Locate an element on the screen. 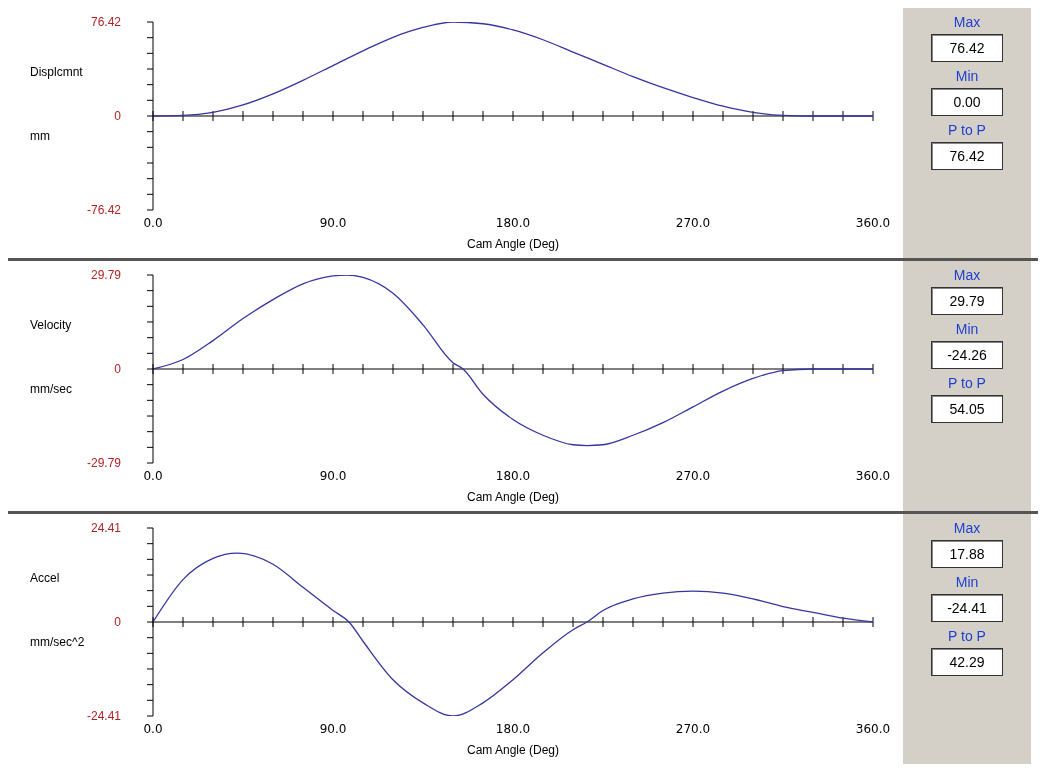  text: 54.05 is located at coordinates (967, 409).